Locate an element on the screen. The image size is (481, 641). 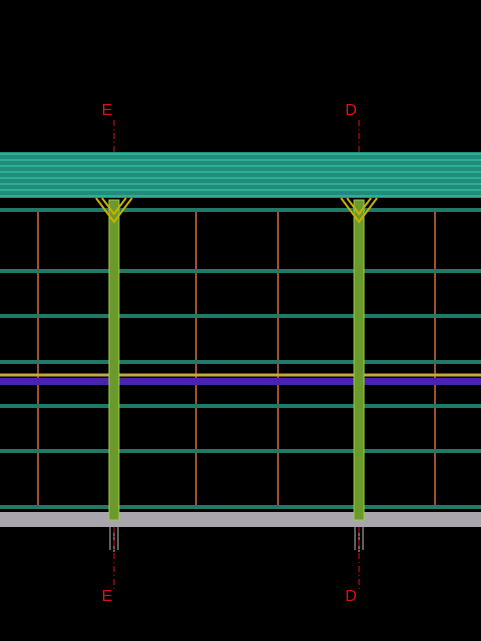
slab is located at coordinates (240, 519).